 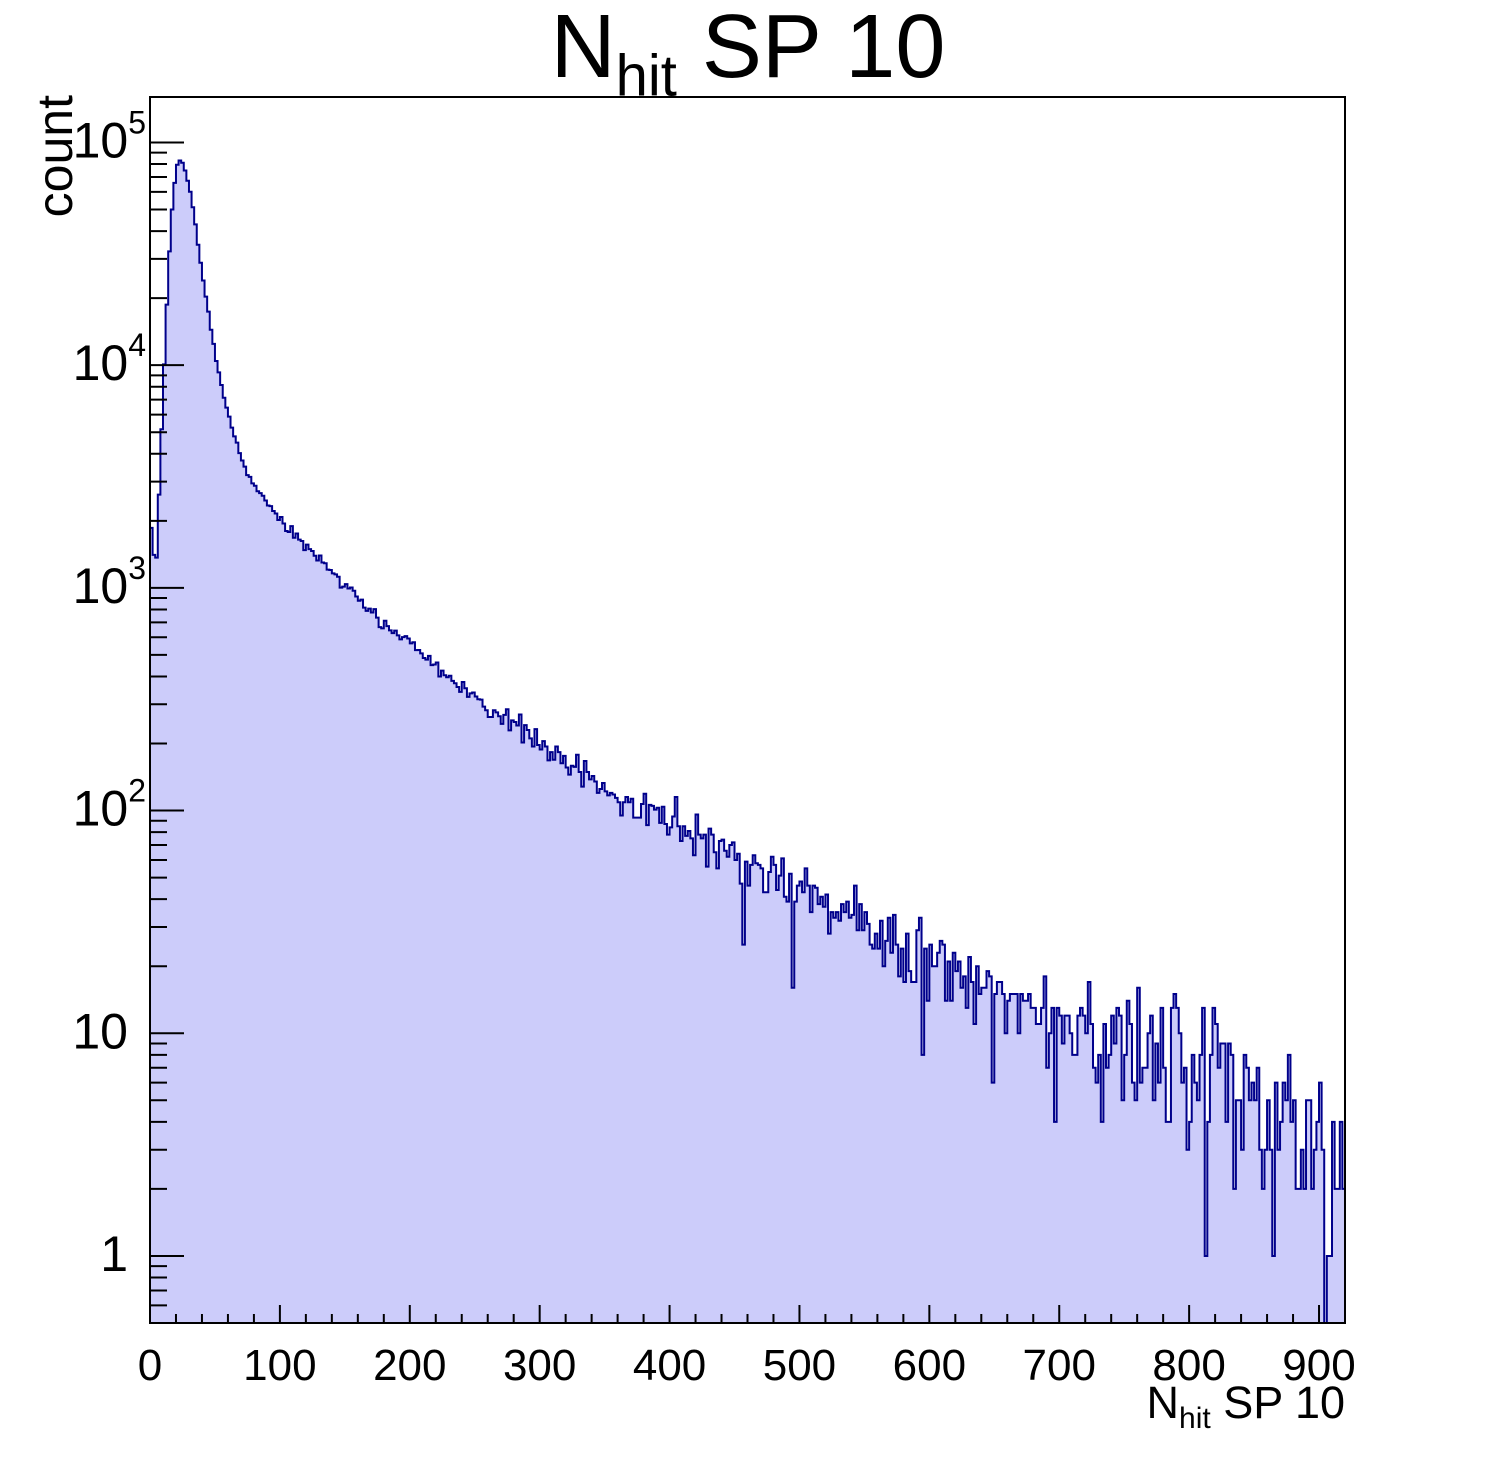 I want to click on y-axis-ticks, so click(x=167, y=732).